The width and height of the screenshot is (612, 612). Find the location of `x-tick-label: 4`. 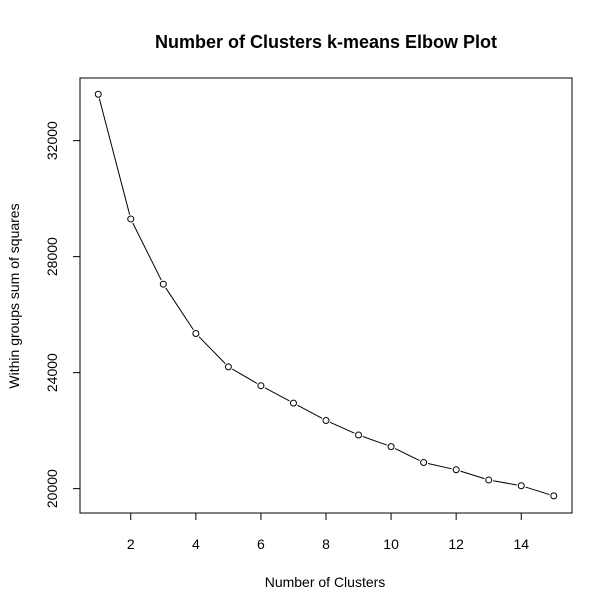

x-tick-label: 4 is located at coordinates (196, 544).